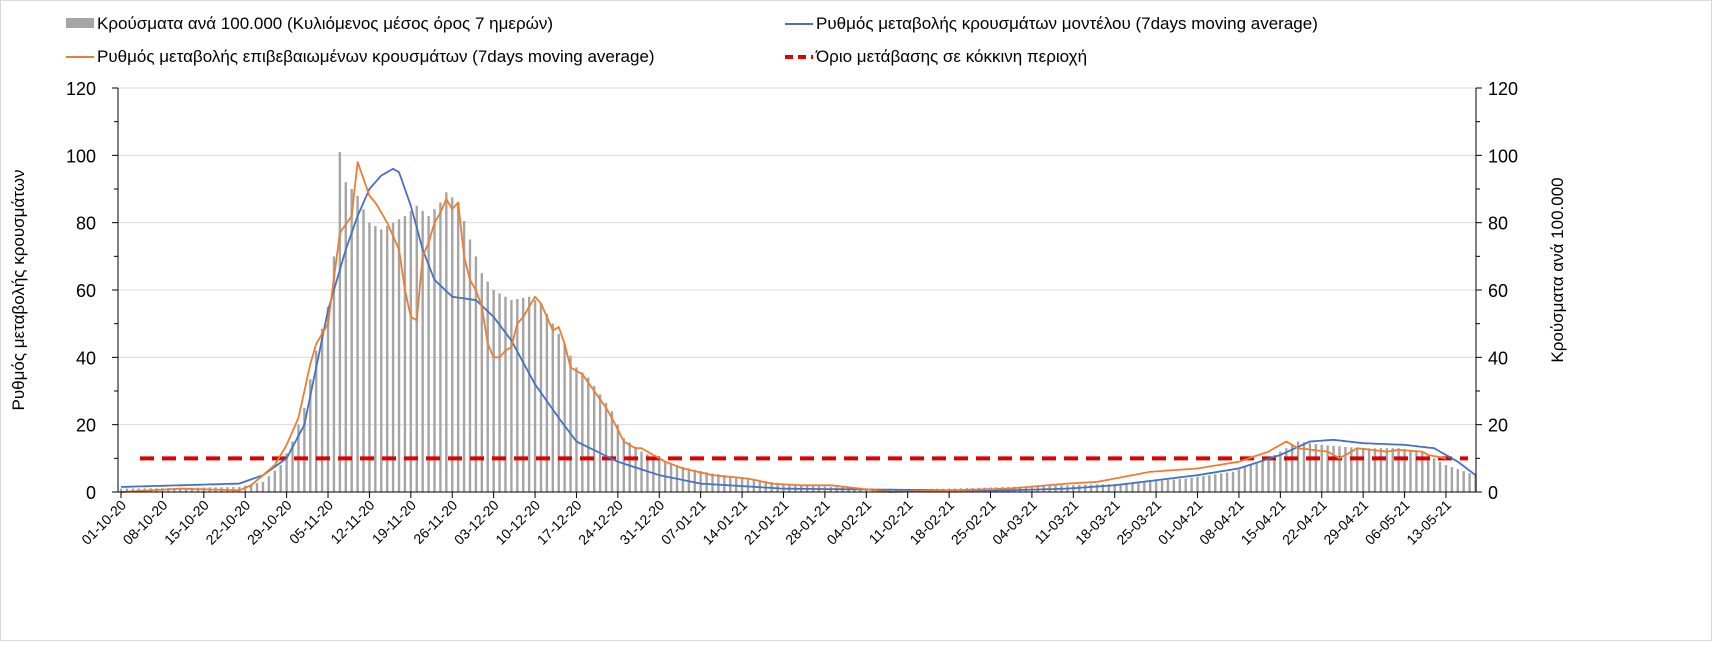 The height and width of the screenshot is (647, 1712). Describe the element at coordinates (600, 522) in the screenshot. I see `x-tick-label: 24-12-20` at that location.